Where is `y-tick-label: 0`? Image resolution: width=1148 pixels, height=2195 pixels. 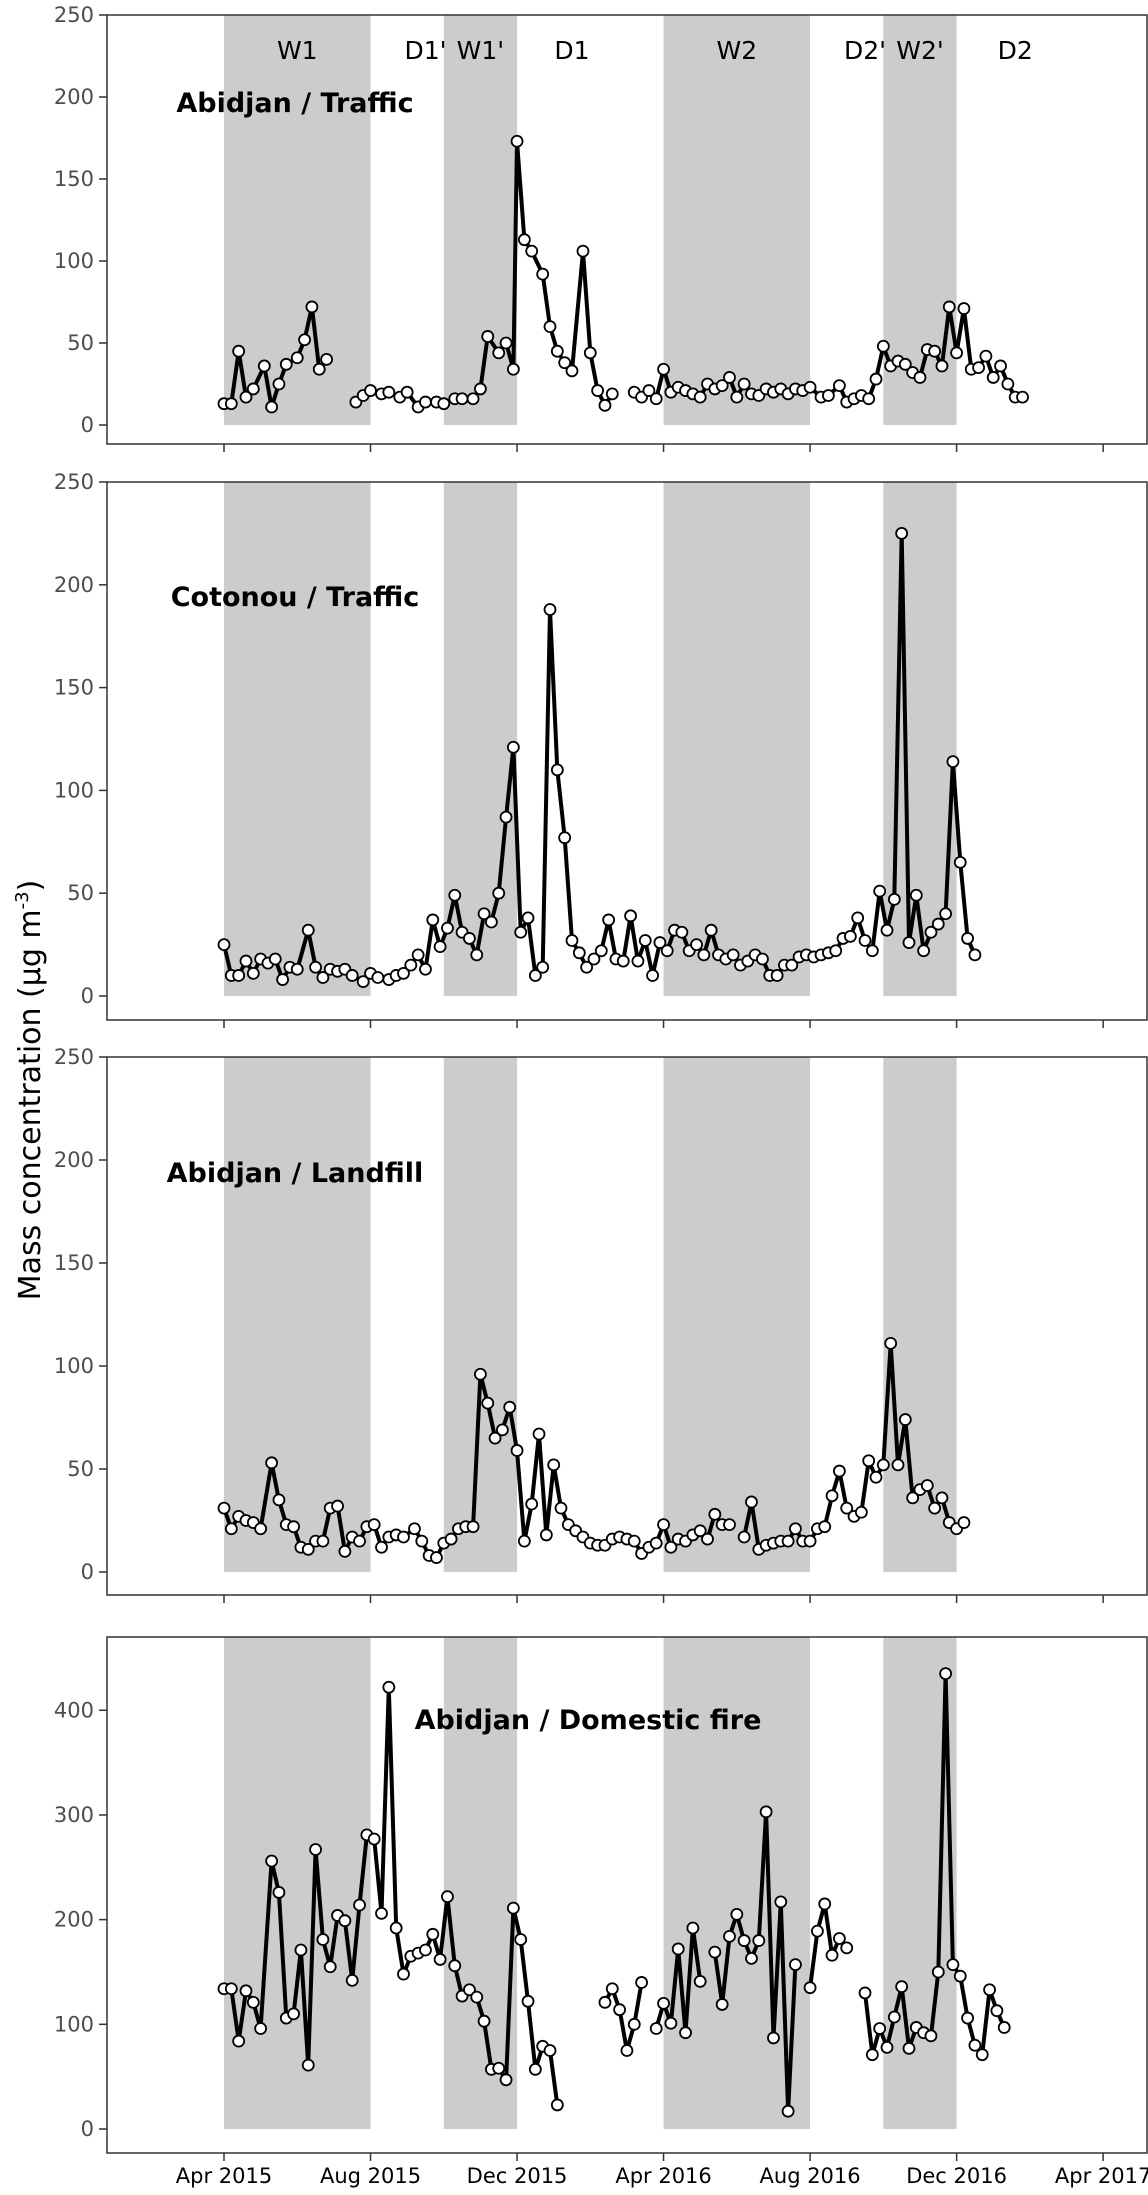
y-tick-label: 0 is located at coordinates (87, 2129).